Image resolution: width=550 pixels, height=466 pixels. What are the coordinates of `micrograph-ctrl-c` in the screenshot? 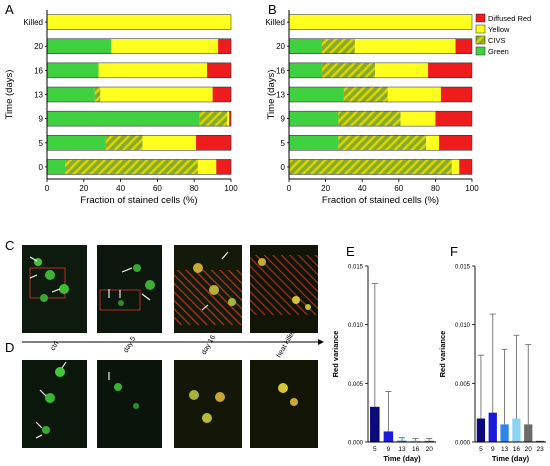 It's located at (54, 289).